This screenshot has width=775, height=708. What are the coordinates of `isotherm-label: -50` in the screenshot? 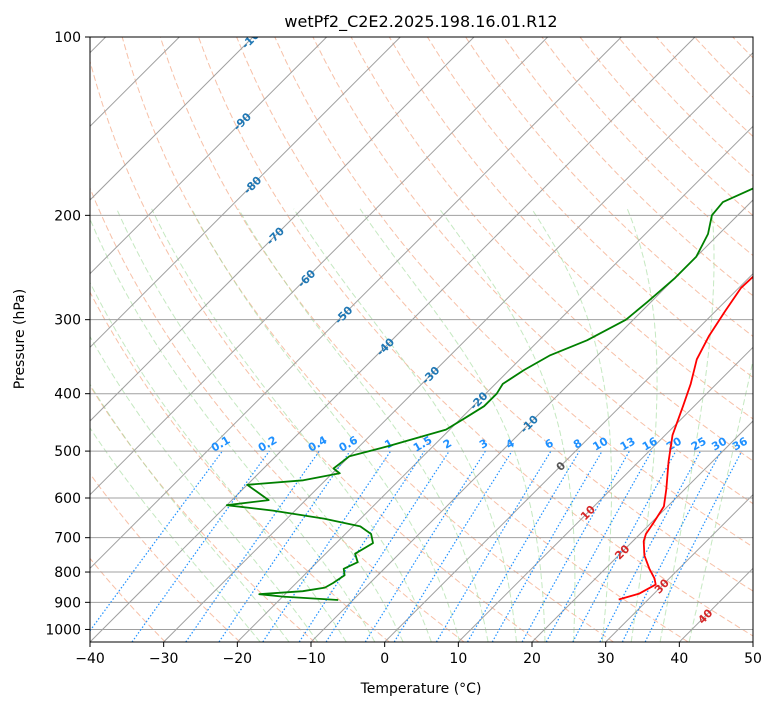 It's located at (343, 314).